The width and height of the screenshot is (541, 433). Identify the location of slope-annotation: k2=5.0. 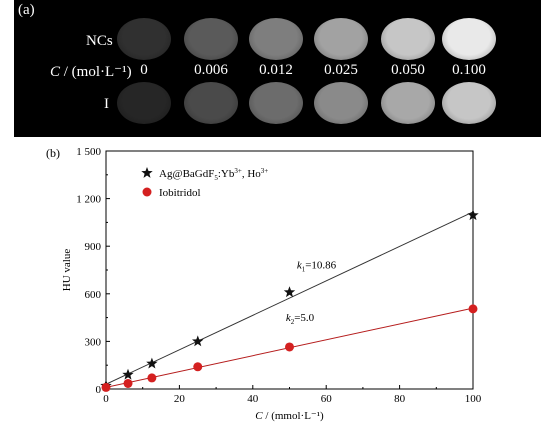
(300, 319).